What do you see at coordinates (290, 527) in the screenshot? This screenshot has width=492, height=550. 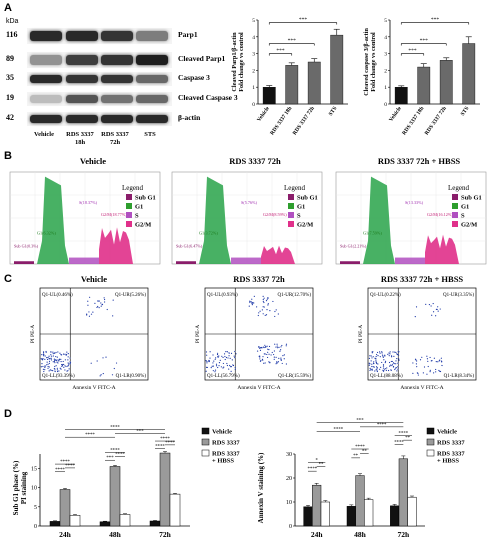 I see `y-tick-label: 0` at bounding box center [290, 527].